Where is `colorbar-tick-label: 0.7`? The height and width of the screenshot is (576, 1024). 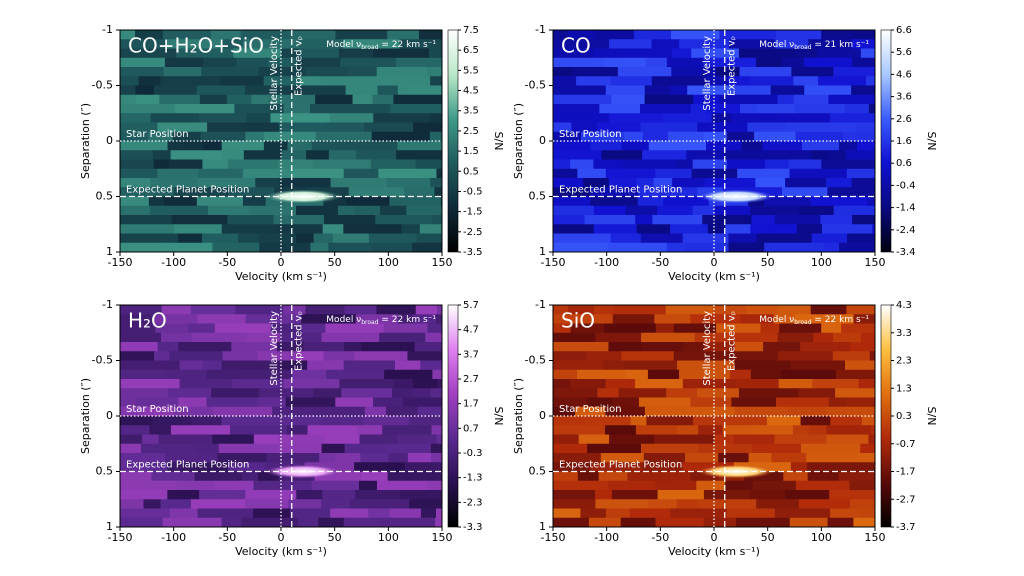
colorbar-tick-label: 0.7 is located at coordinates (471, 428).